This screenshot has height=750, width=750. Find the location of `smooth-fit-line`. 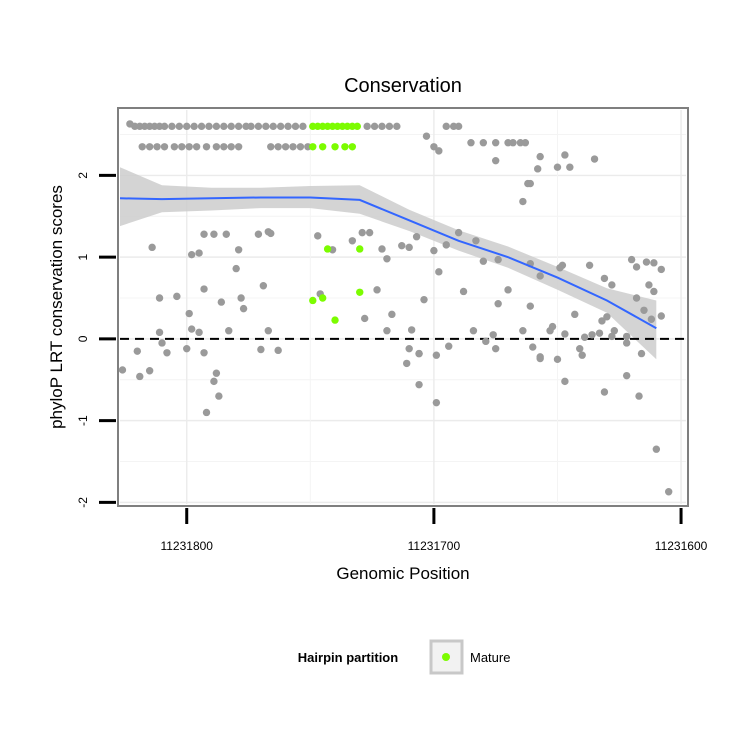

smooth-fit-line is located at coordinates (388, 263).